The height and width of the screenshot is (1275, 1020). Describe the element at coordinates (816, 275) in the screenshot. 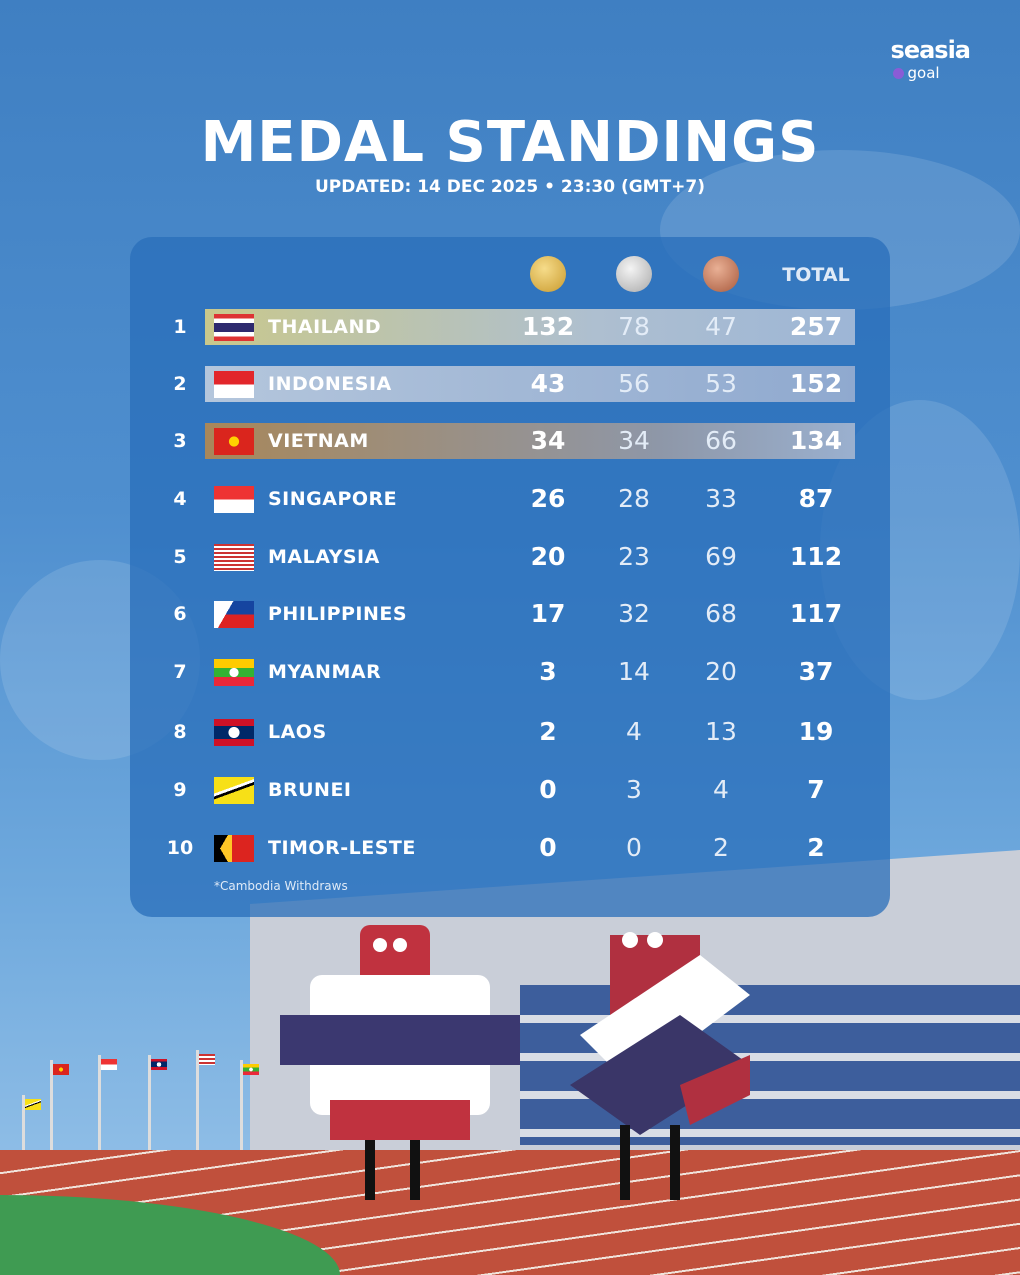

I see `total-header: TOTAL` at that location.